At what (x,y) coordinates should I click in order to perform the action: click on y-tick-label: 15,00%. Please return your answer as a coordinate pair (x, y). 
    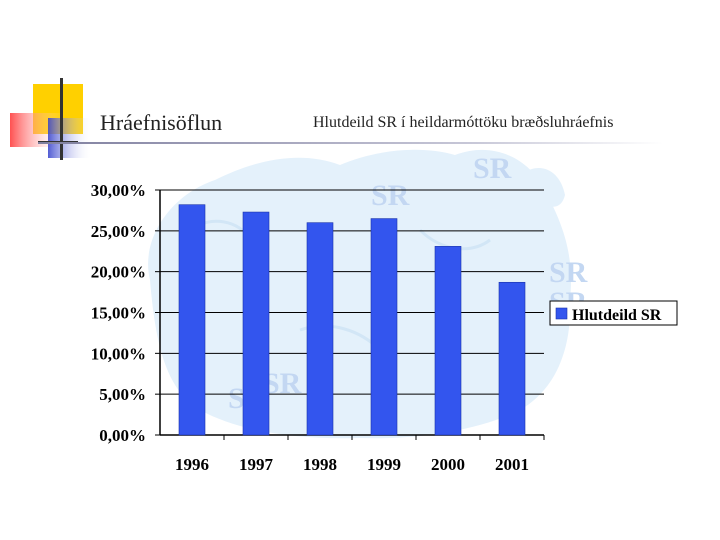
    Looking at the image, I should click on (118, 313).